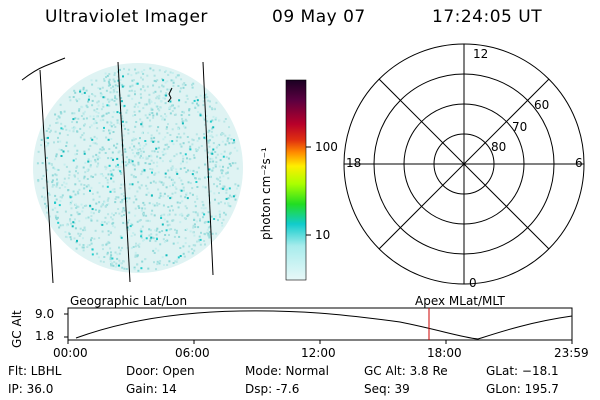  I want to click on lat-label-80: 80, so click(499, 147).